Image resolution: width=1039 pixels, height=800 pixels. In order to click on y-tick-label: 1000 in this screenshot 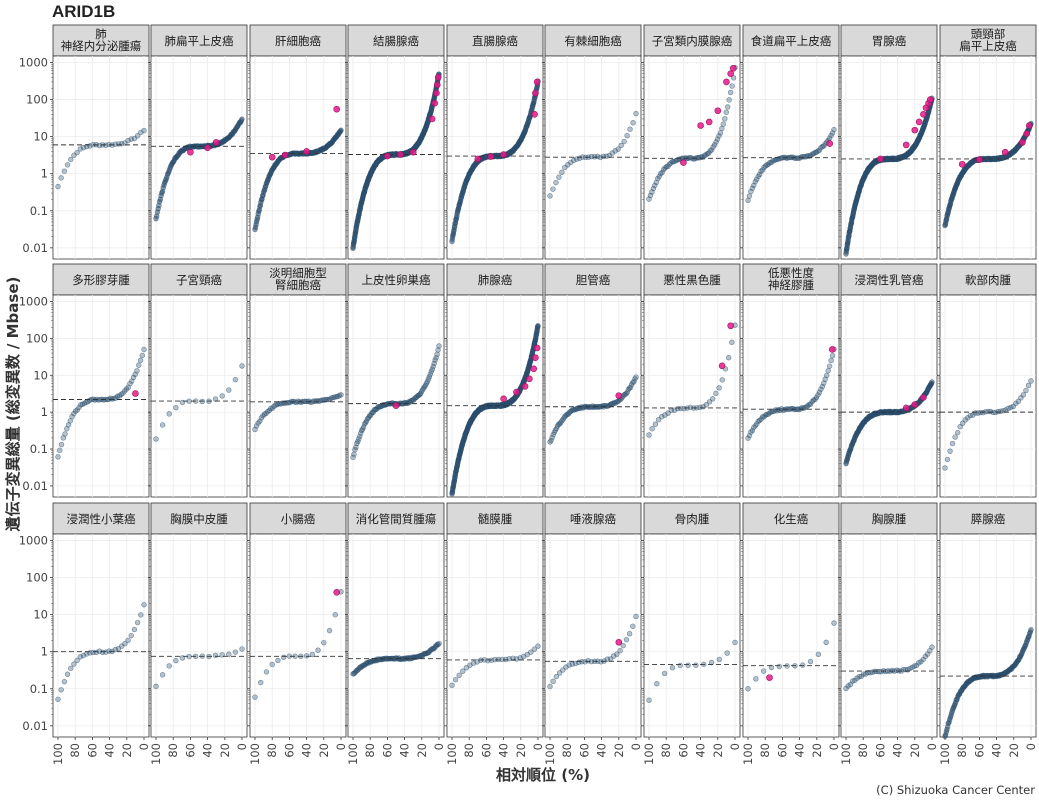, I will do `click(33, 541)`.